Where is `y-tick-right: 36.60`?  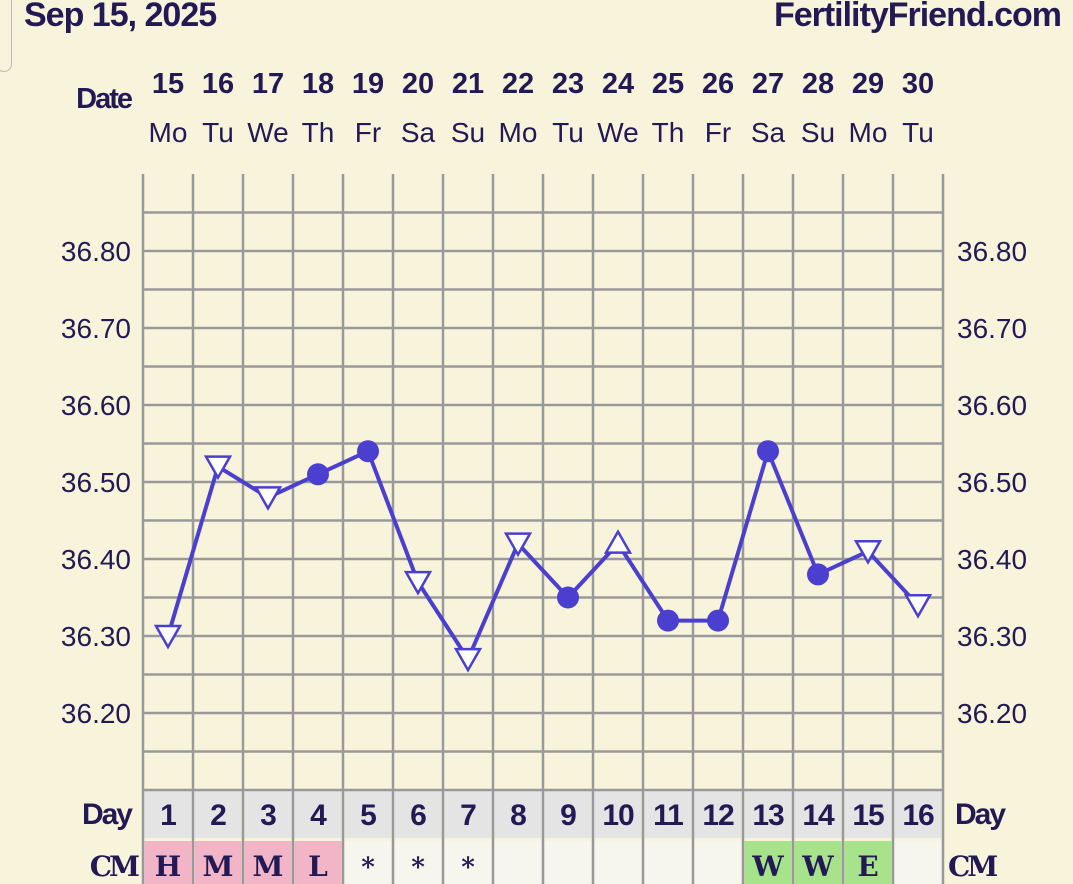 y-tick-right: 36.60 is located at coordinates (992, 405).